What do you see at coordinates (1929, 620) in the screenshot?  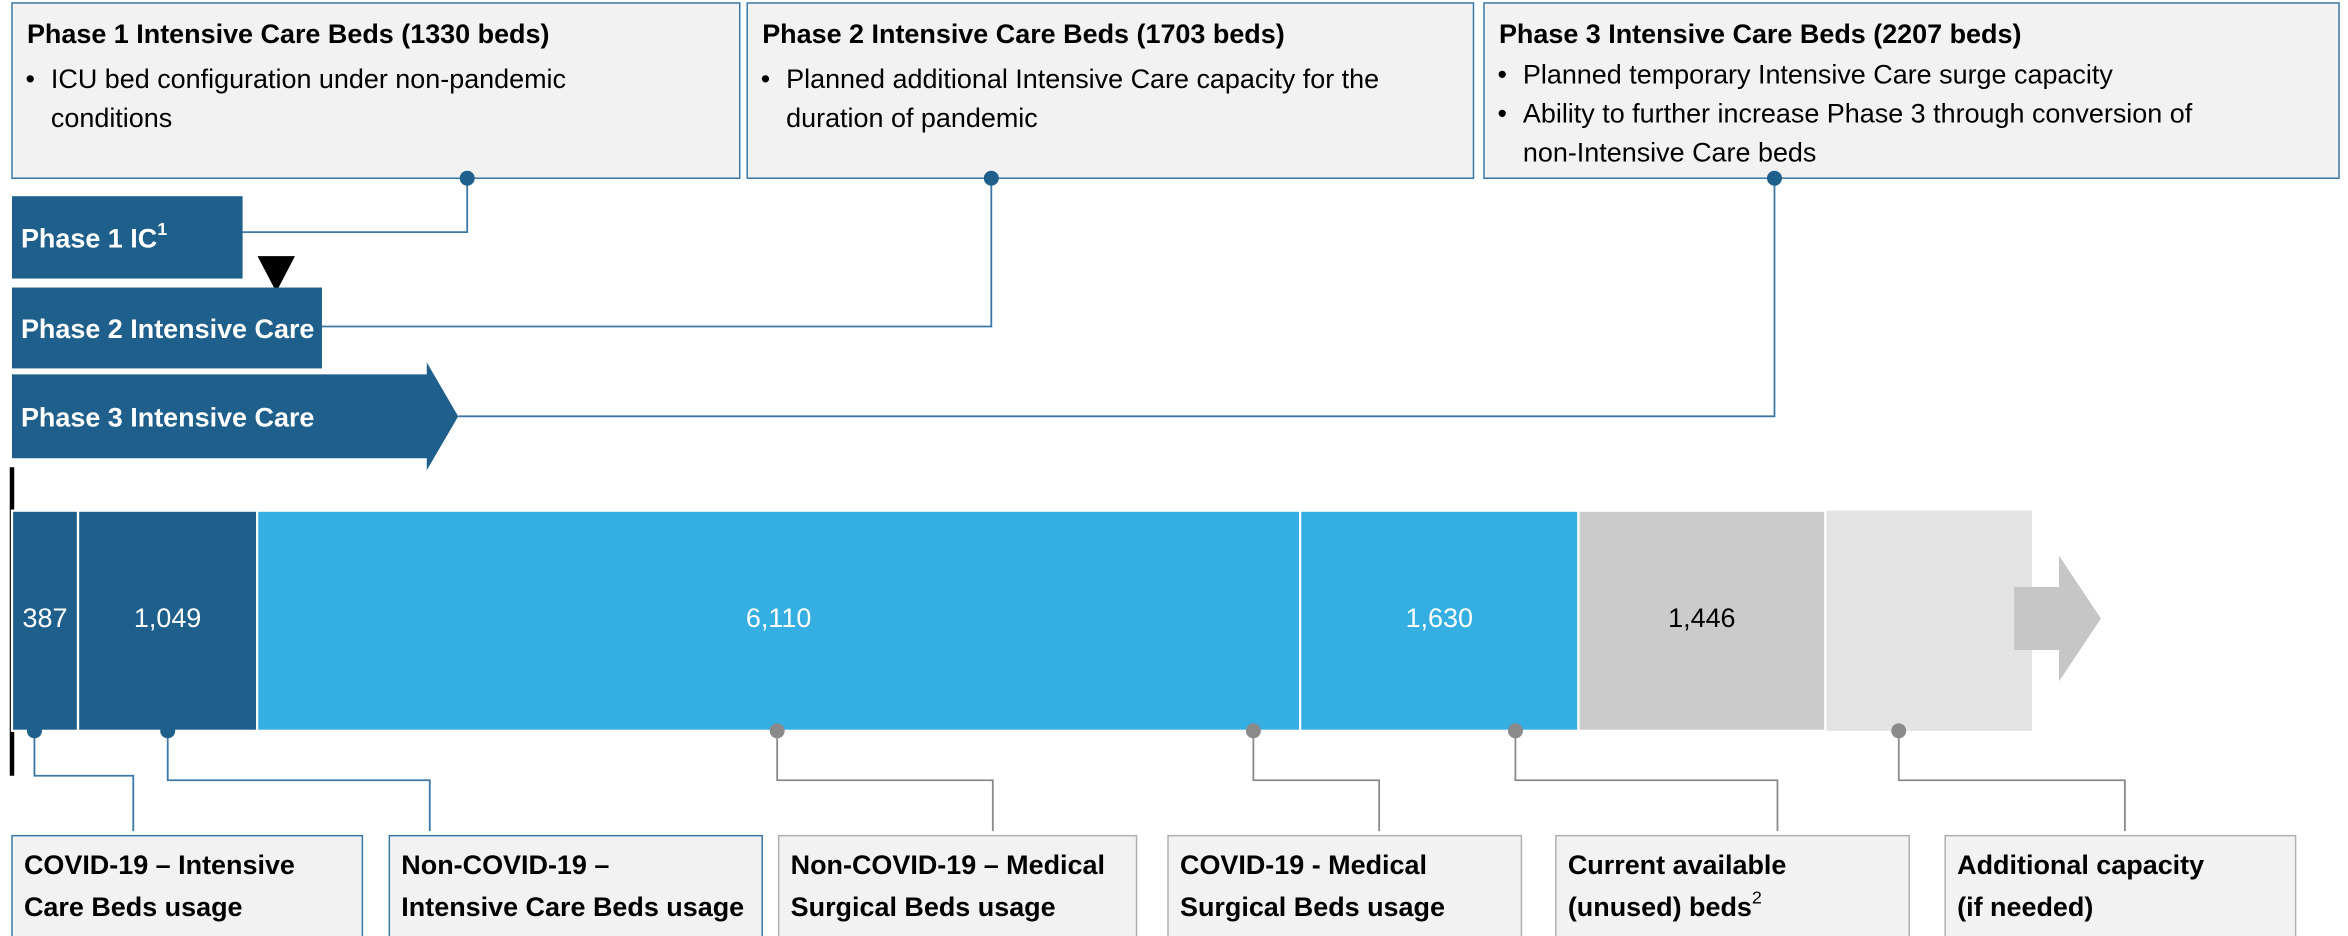 I see `additional-capacity-segment` at bounding box center [1929, 620].